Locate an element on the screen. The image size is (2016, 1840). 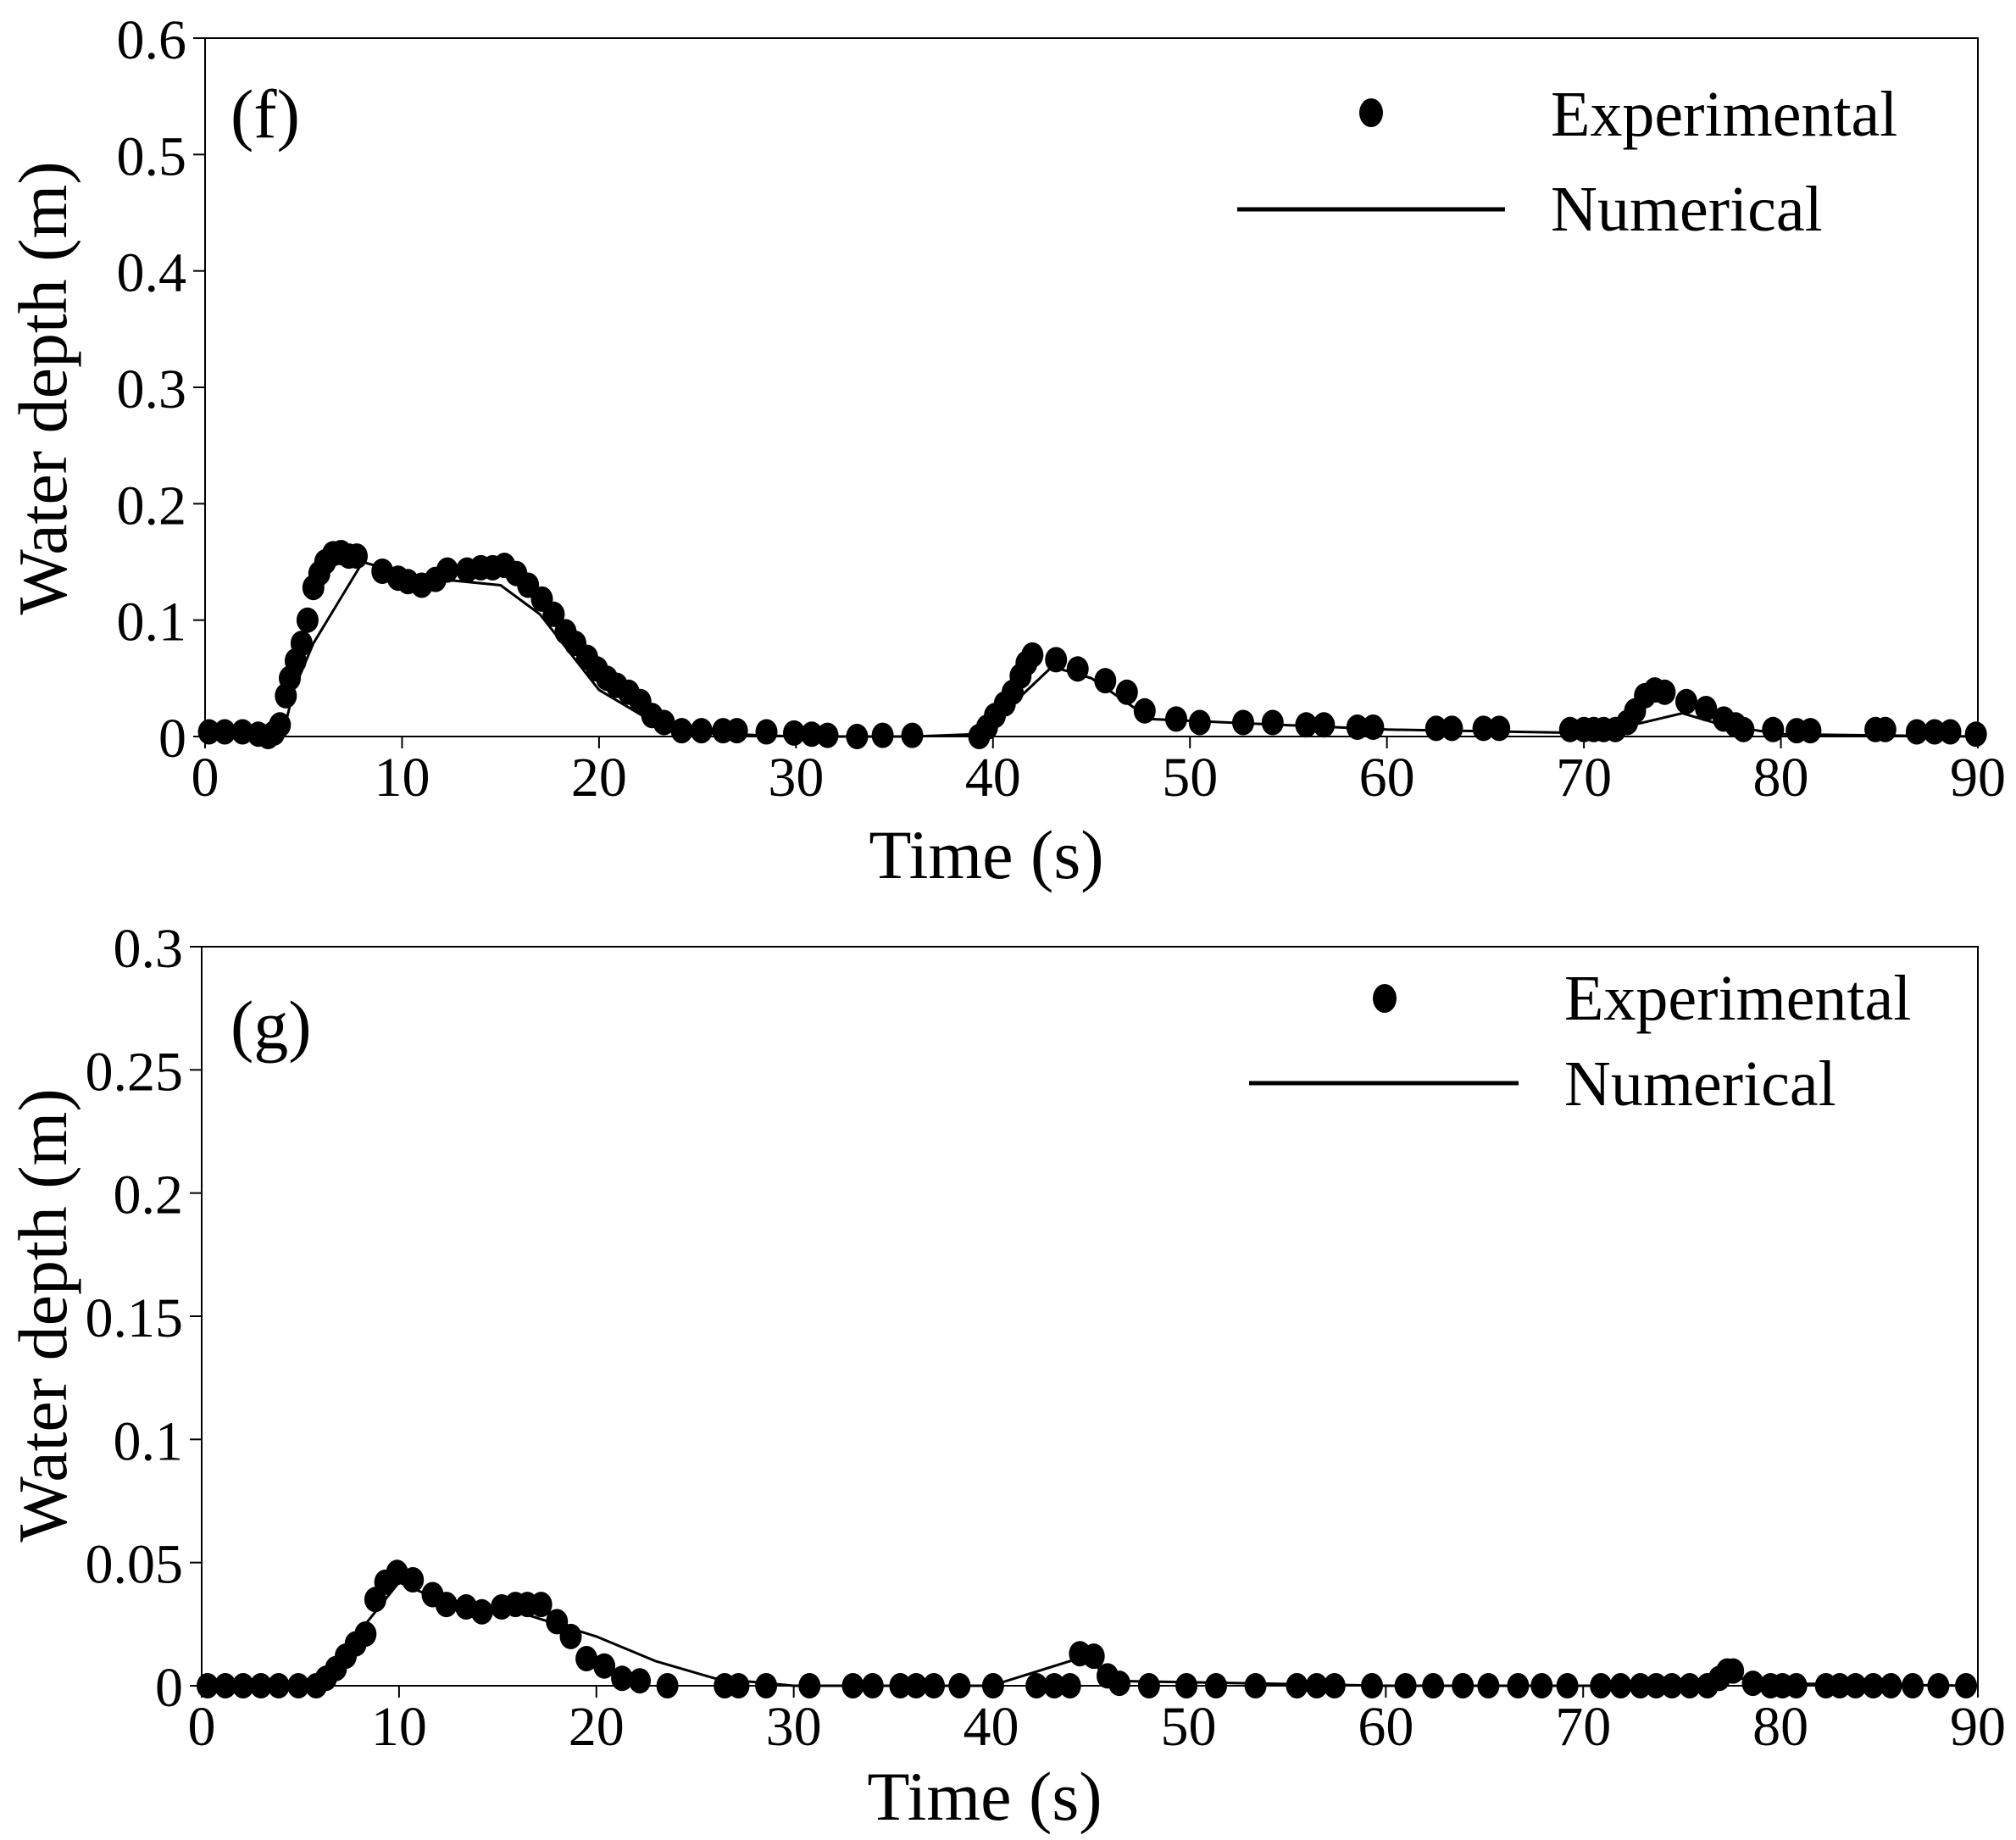
panel-label: (g) is located at coordinates (271, 1025).